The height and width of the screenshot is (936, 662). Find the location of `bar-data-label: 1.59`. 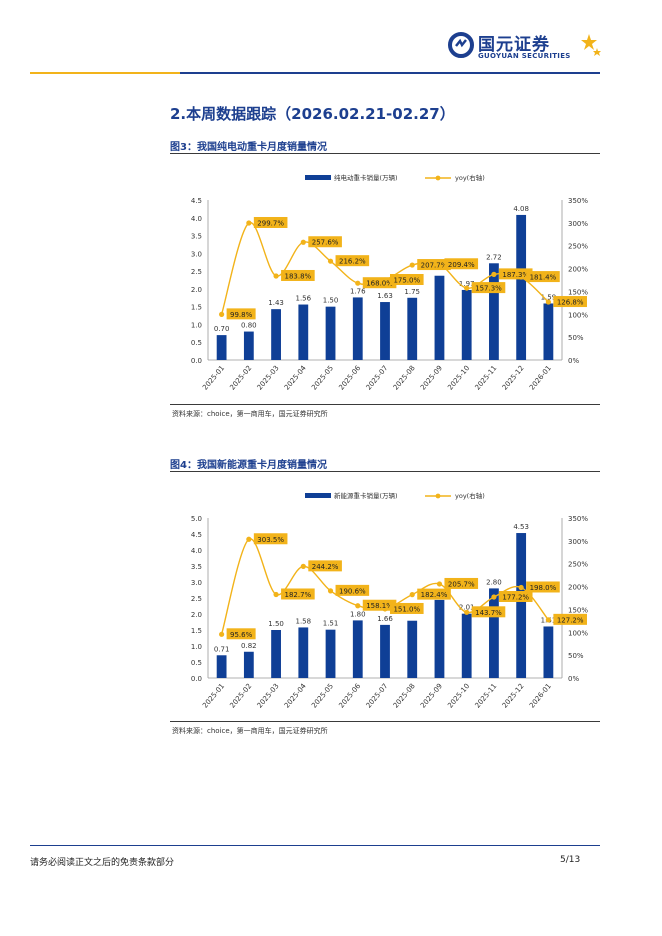

bar-data-label: 1.59 is located at coordinates (549, 297).